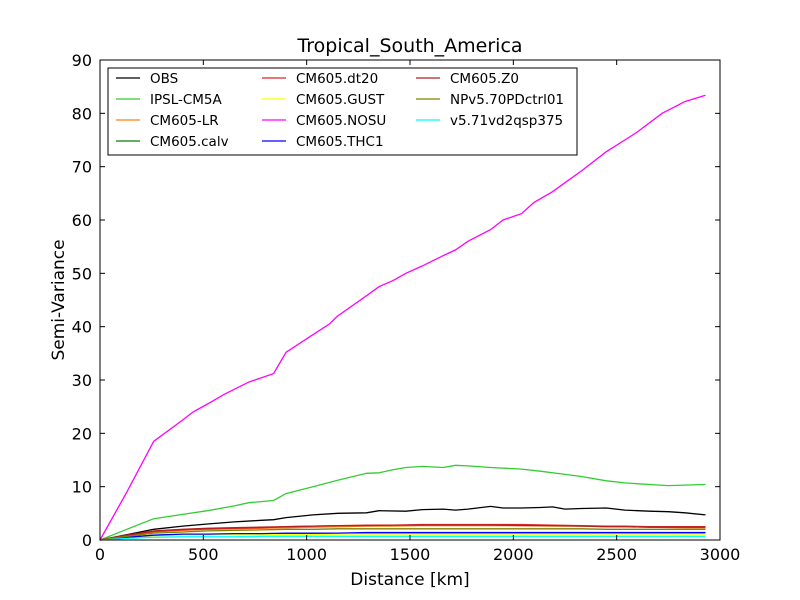 This screenshot has width=800, height=600. I want to click on legend-label: CM605.dt20, so click(337, 79).